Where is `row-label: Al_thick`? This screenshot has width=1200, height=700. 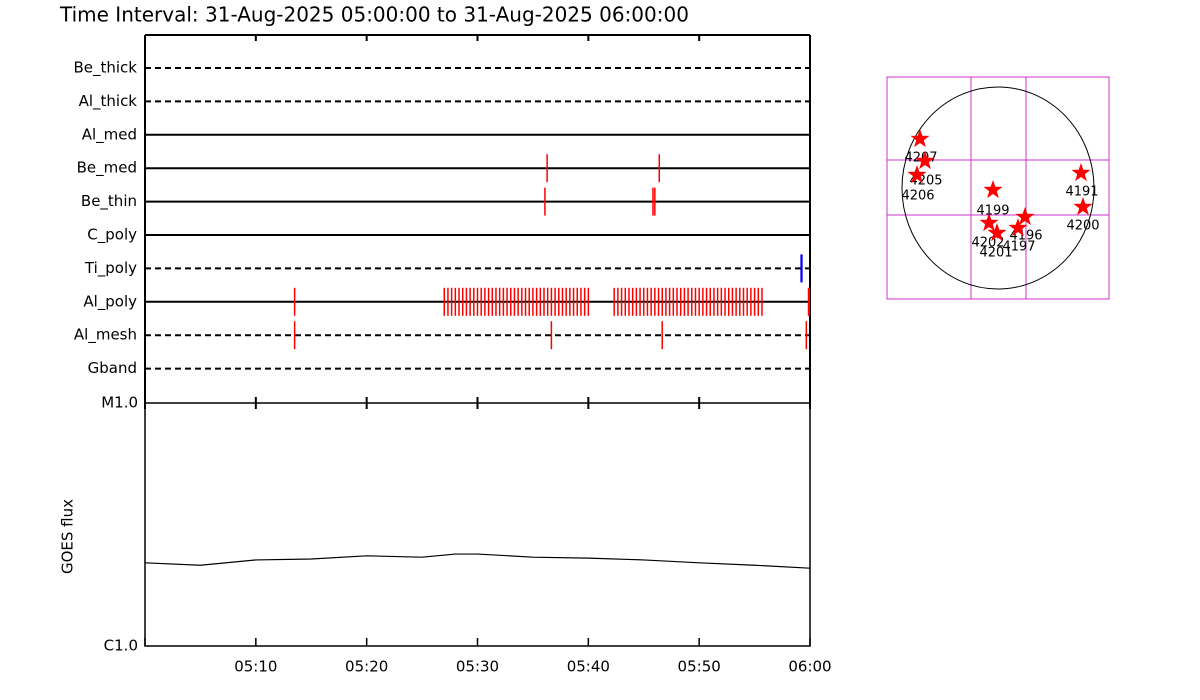
row-label: Al_thick is located at coordinates (108, 101).